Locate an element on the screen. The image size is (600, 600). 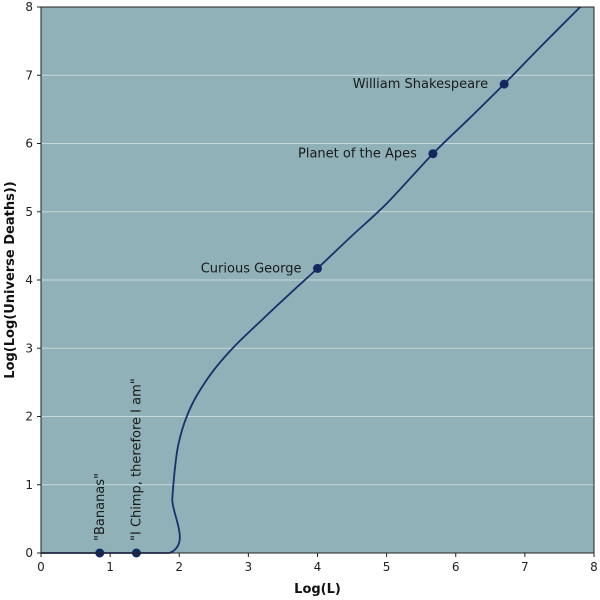
x-tick-label: 8 is located at coordinates (594, 567).